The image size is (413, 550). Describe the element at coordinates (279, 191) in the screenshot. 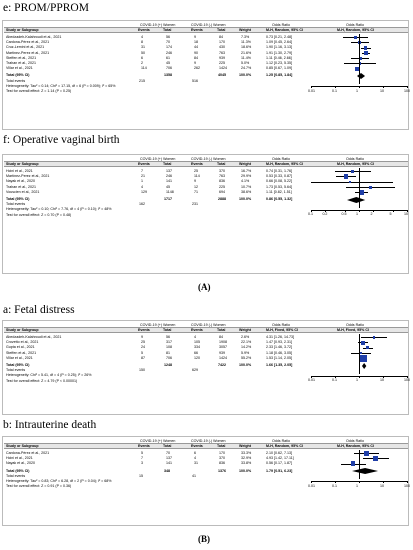

I see `study-or-ci: 1.11 [0.82, 1.51]` at that location.